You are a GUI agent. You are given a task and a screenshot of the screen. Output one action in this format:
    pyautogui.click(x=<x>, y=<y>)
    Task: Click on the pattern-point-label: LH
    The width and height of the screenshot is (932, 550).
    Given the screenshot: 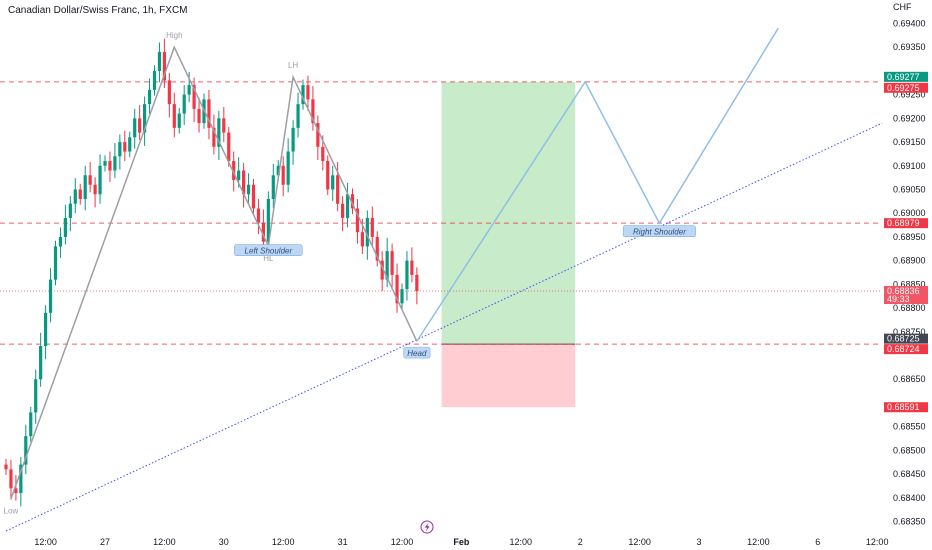 What is the action you would take?
    pyautogui.click(x=293, y=65)
    